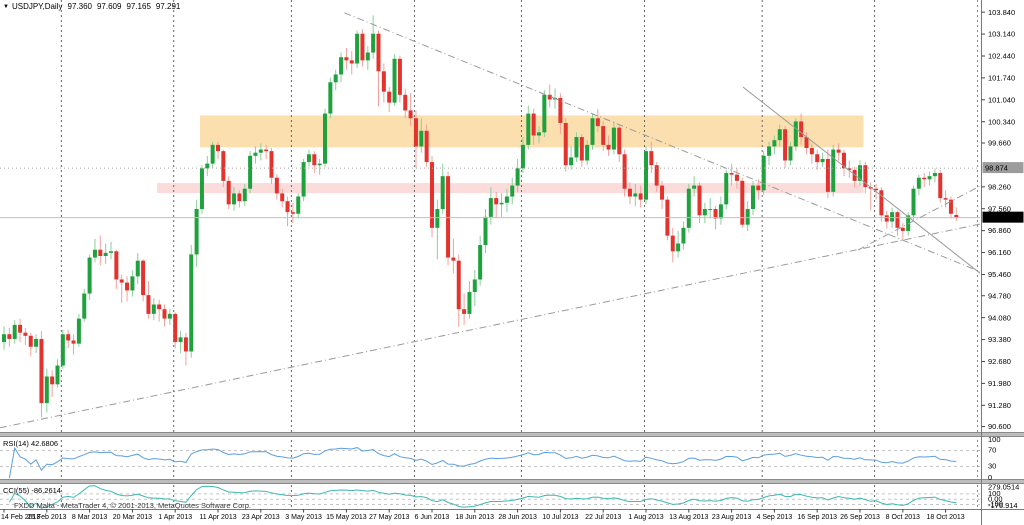 The width and height of the screenshot is (1024, 525). Describe the element at coordinates (999, 143) in the screenshot. I see `price-axis-label: 99.660` at that location.